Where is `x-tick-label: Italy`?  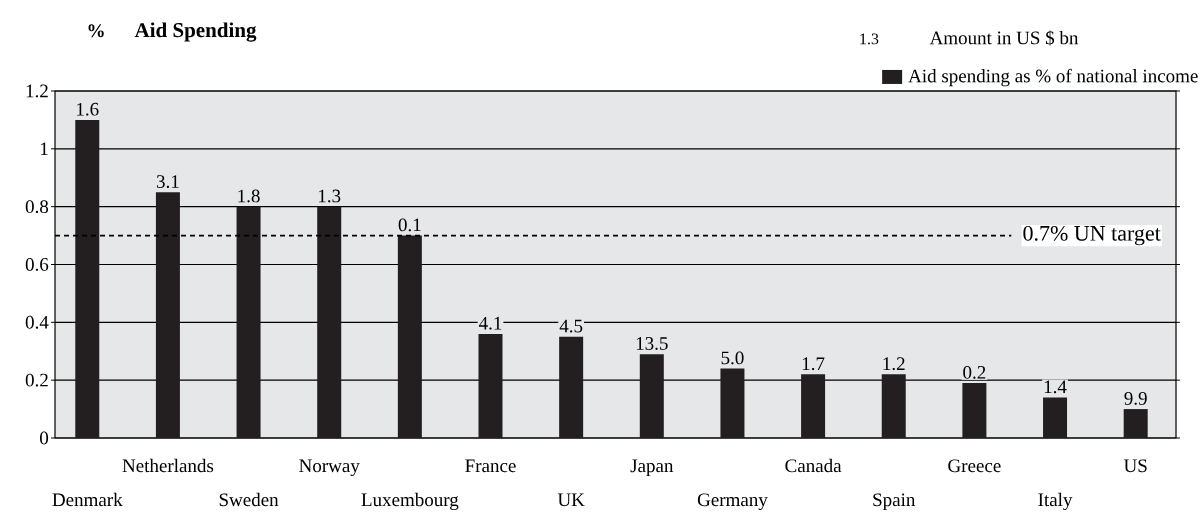
x-tick-label: Italy is located at coordinates (1055, 501).